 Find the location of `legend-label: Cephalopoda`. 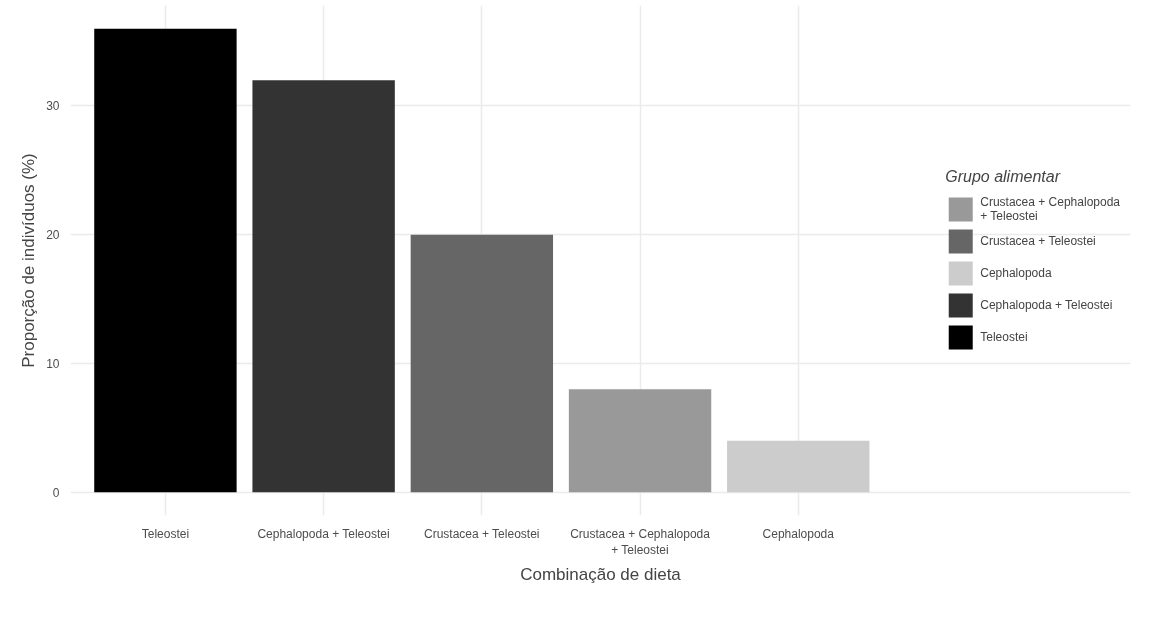

legend-label: Cephalopoda is located at coordinates (1016, 273).